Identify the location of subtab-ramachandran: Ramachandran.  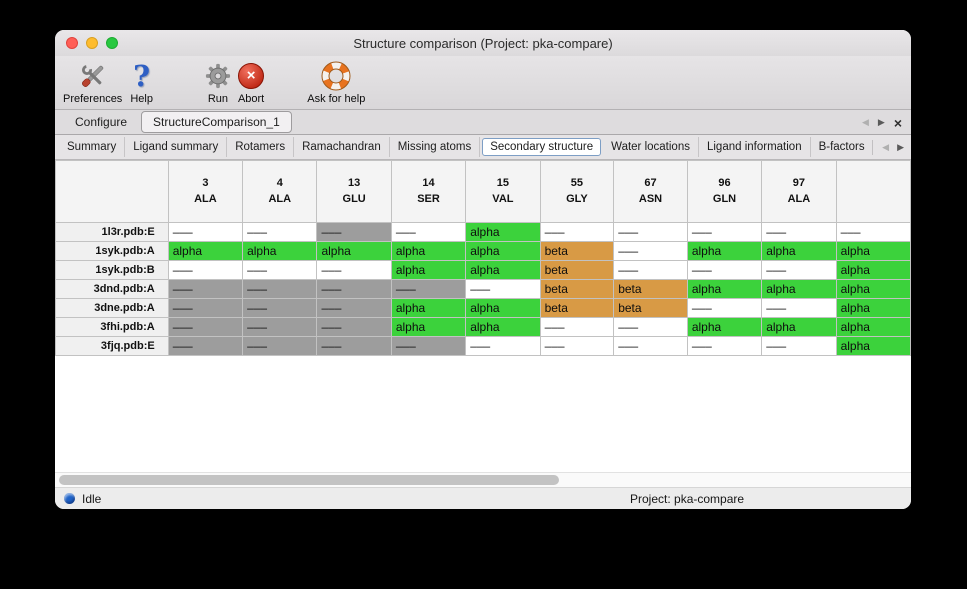
(342, 147).